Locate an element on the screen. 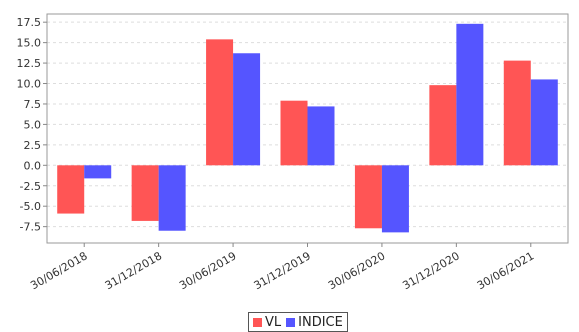 The image size is (579, 332). x-tick-label: 31/12/2019 is located at coordinates (282, 270).